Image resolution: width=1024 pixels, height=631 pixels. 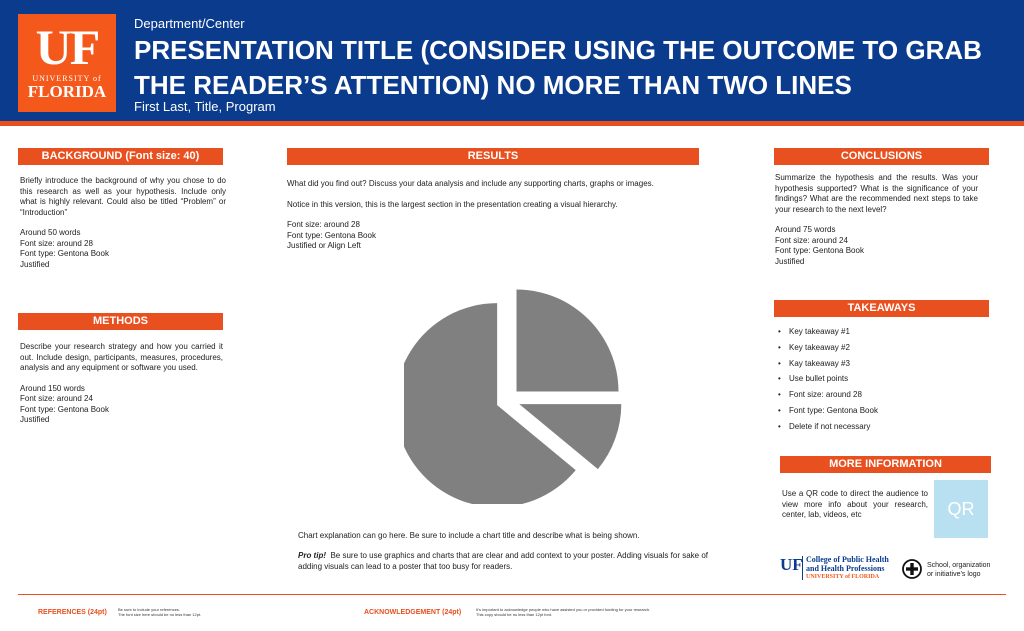 I want to click on methods-spec-align: Justified, so click(x=35, y=419).